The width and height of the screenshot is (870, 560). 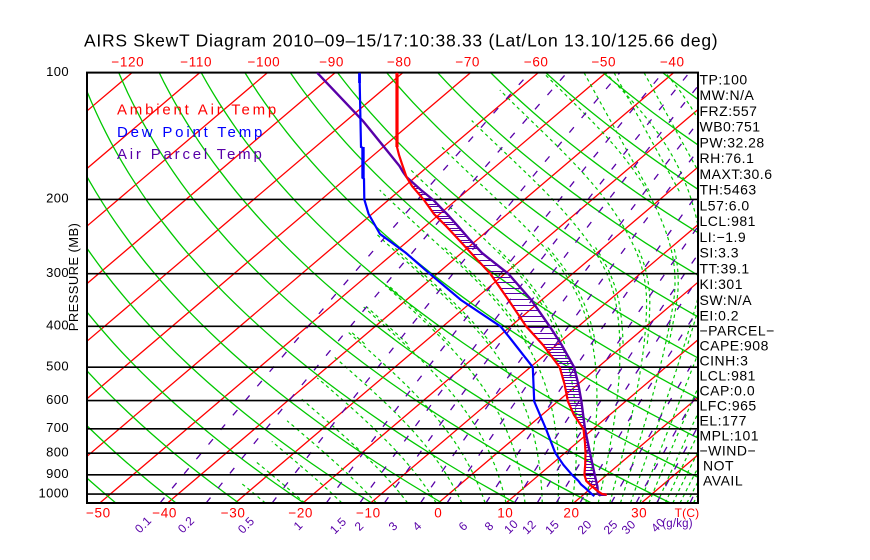 I want to click on svg-text: 400, so click(x=57, y=325).